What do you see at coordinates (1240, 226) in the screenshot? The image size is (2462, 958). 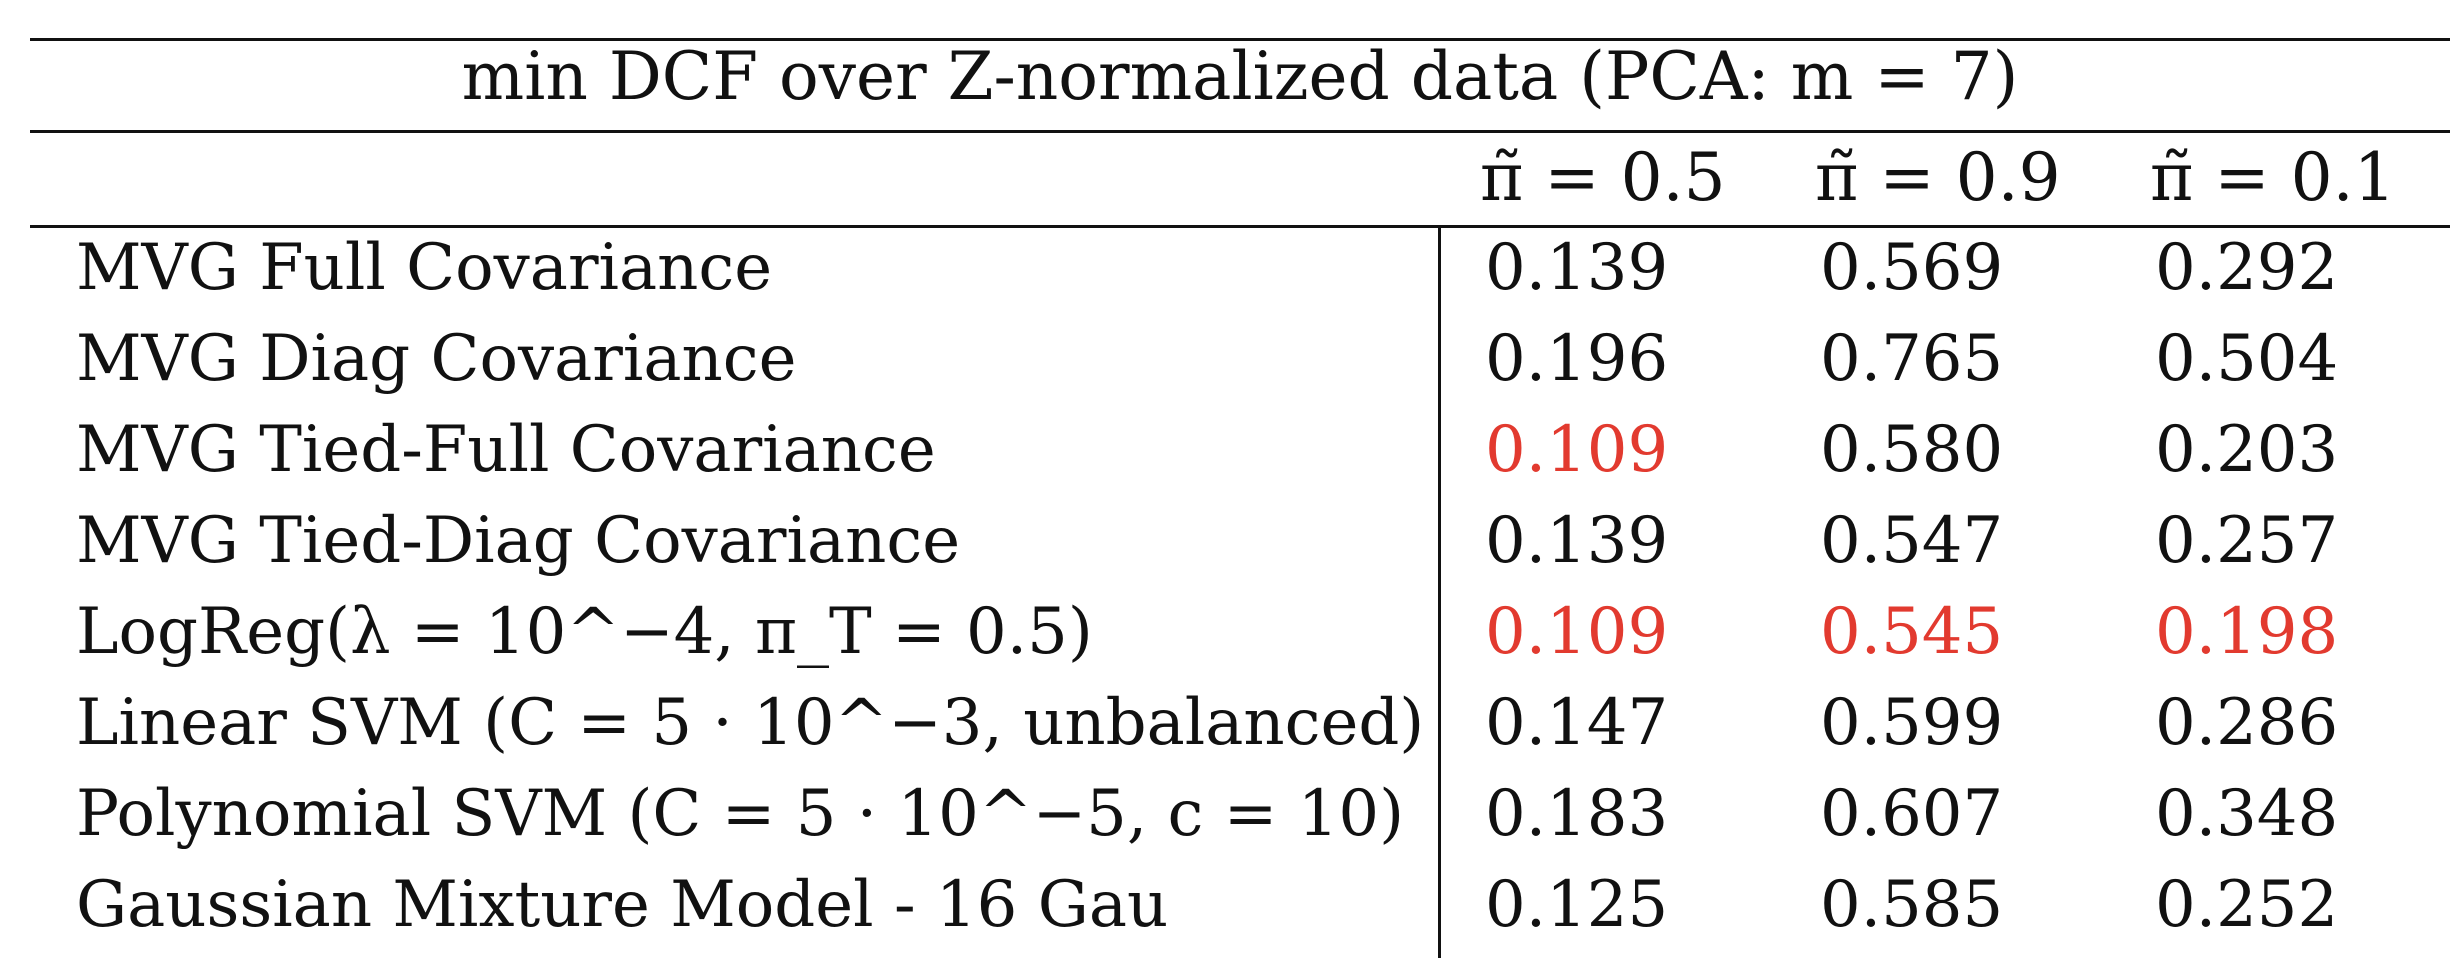 I see `header-rule` at bounding box center [1240, 226].